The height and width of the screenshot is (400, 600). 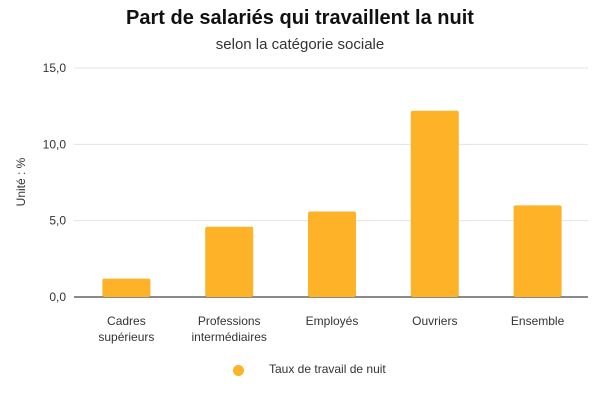 I want to click on y-tick-label: 0,0, so click(x=57, y=297).